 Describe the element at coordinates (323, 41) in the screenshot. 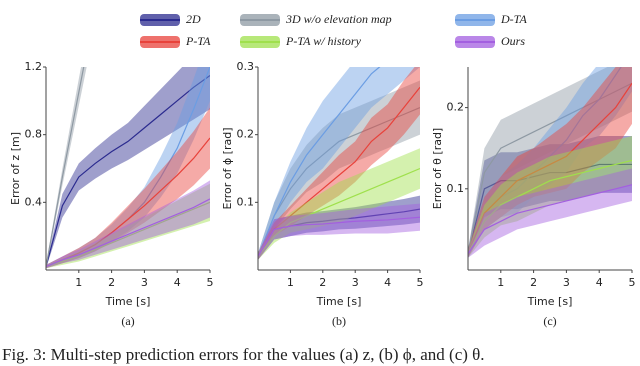

I see `legend-label: P-TA w/ history` at that location.